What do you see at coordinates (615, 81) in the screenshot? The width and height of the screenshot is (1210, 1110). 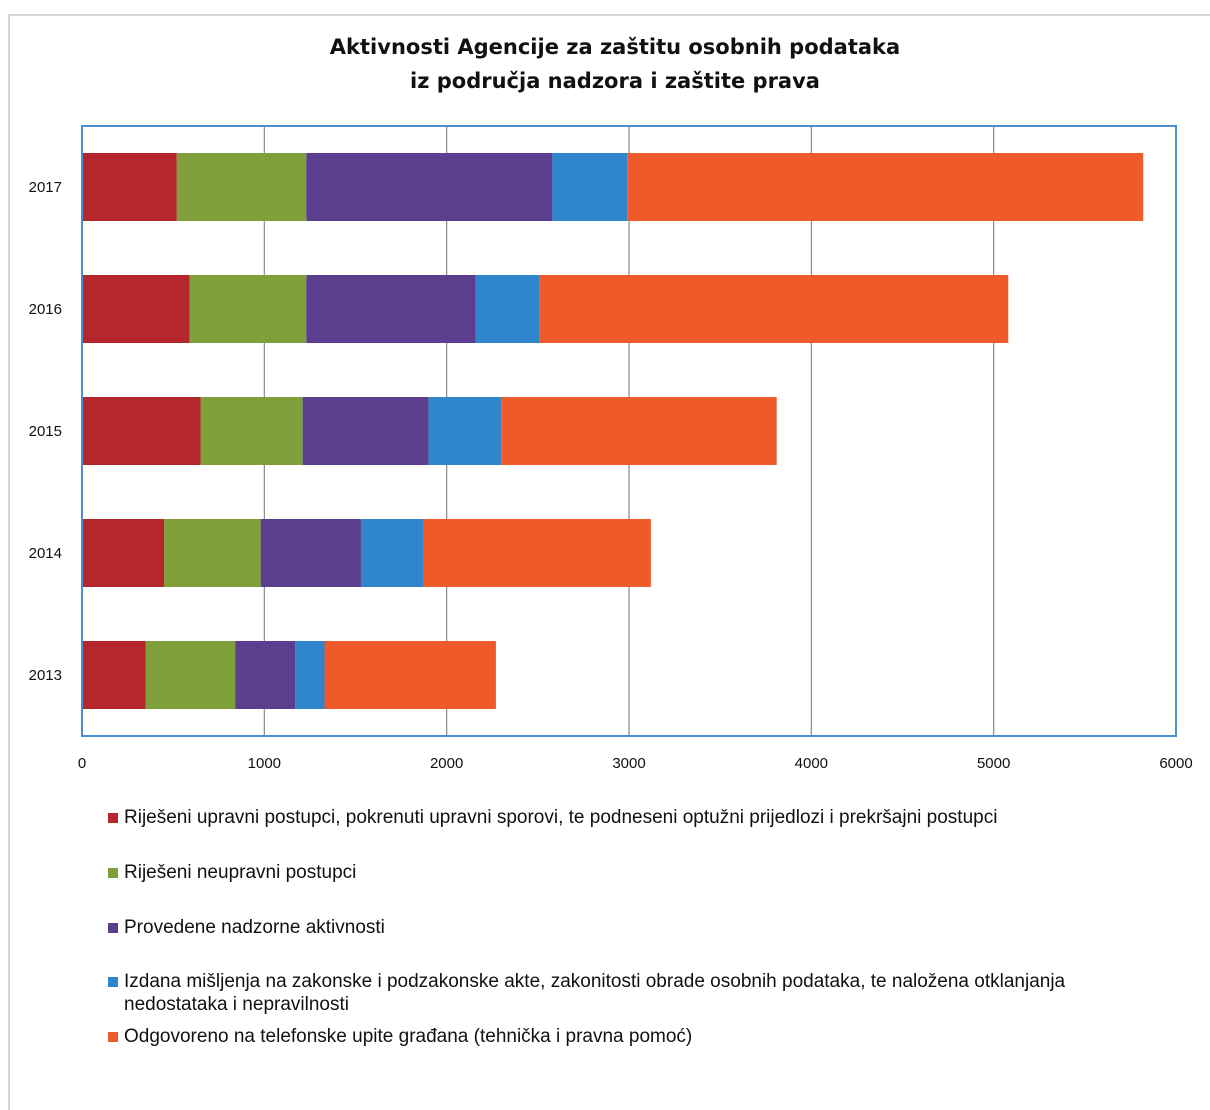 I see `chart-subtitle: iz područja nadzora i zaštite prava` at bounding box center [615, 81].